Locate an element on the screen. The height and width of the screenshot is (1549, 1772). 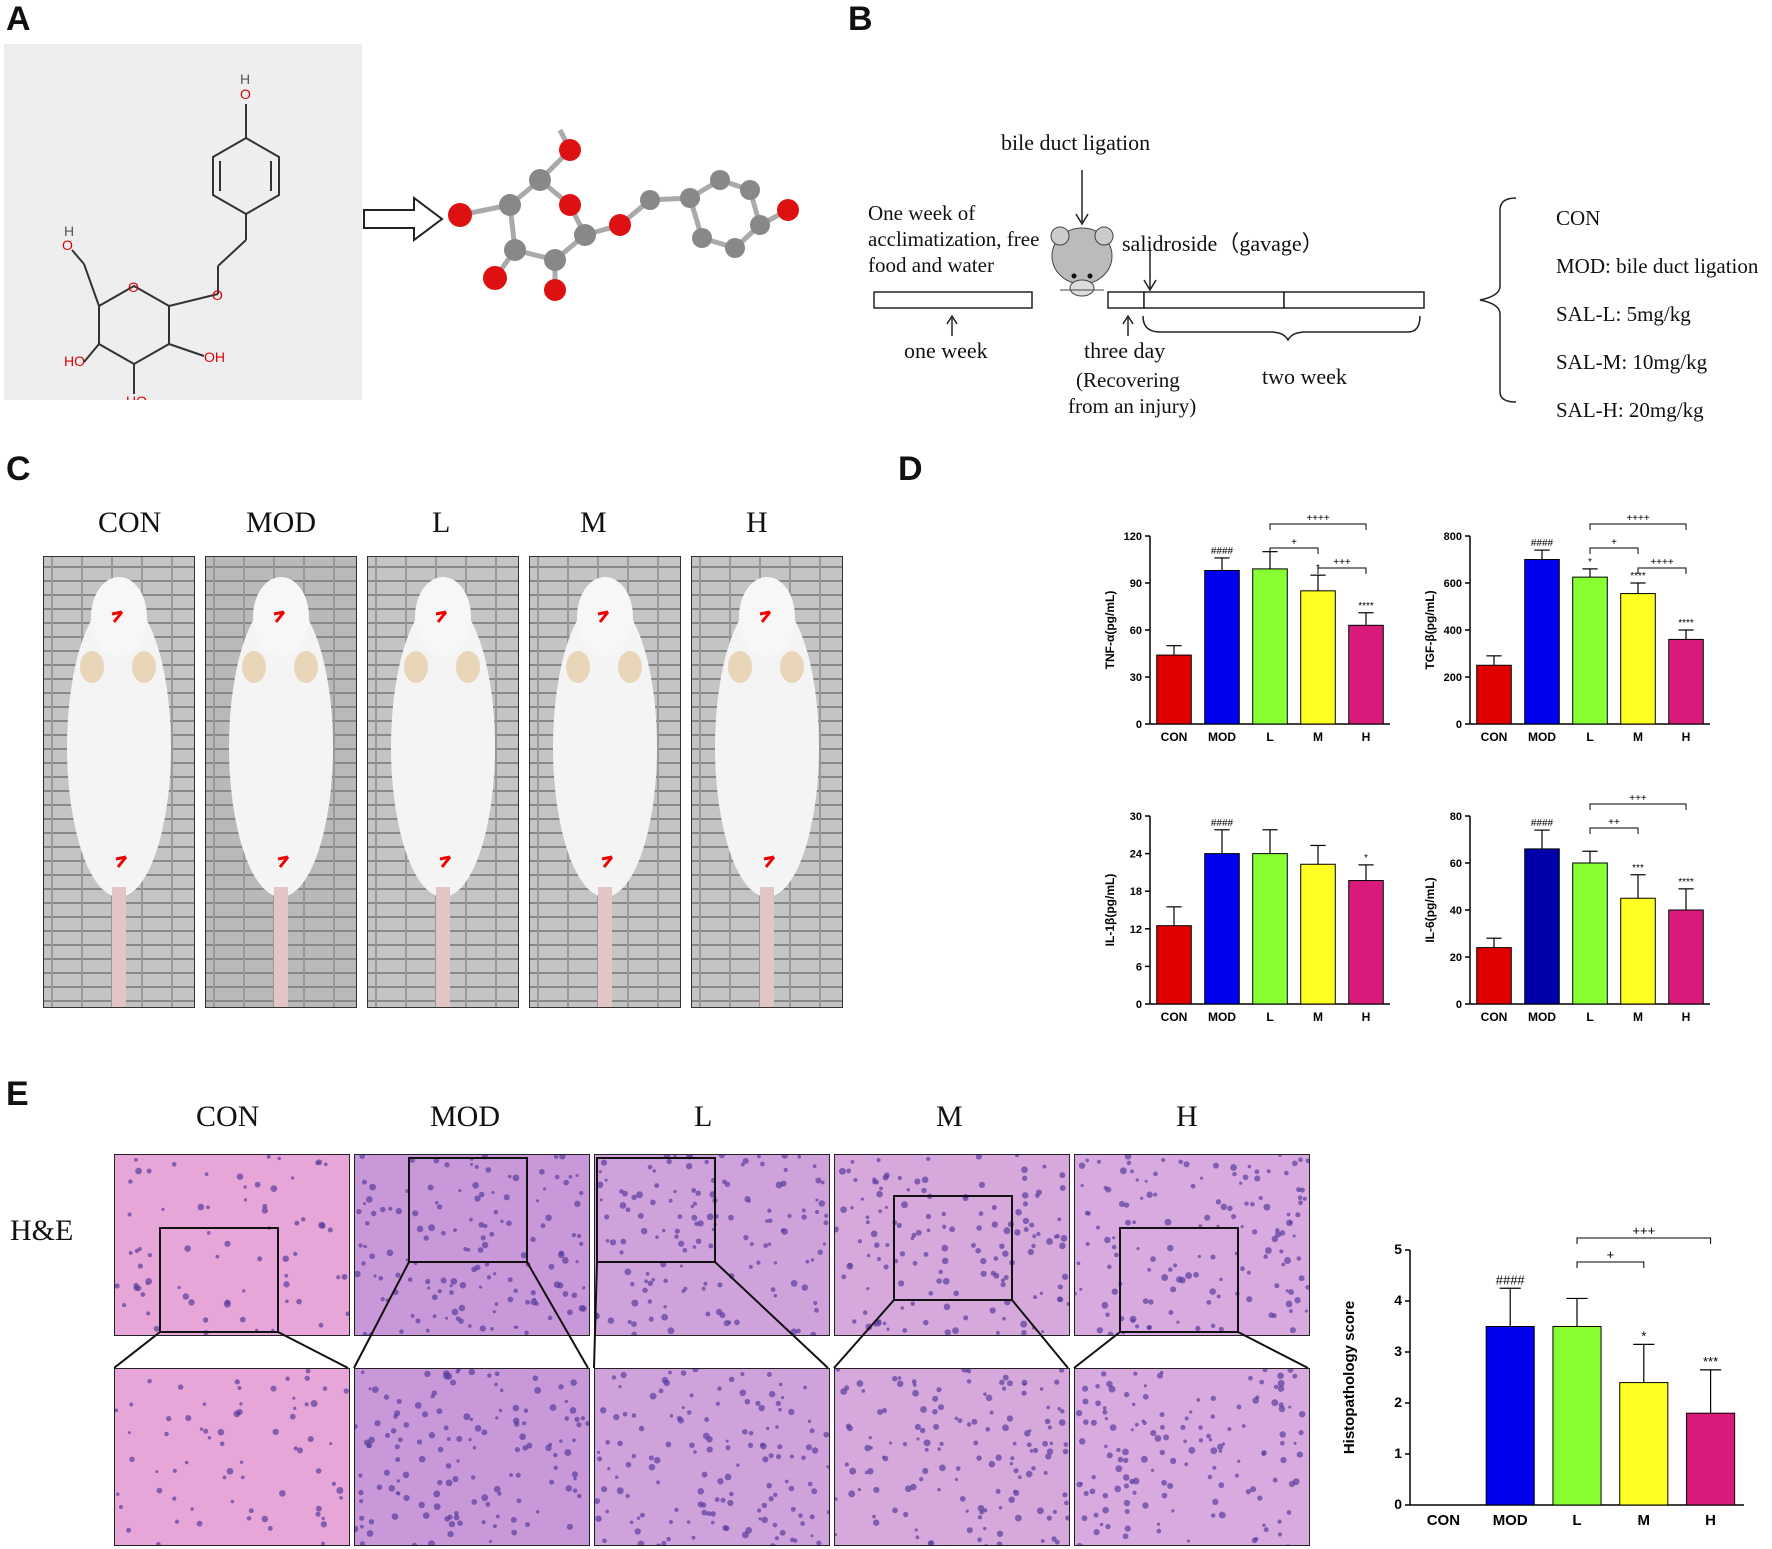
one-week-text: one week is located at coordinates (946, 350).